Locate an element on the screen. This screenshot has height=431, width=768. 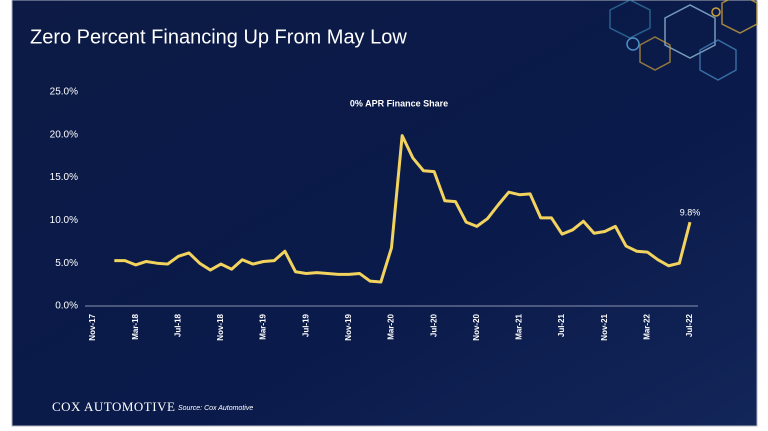
x-tick-label: Jul-20 is located at coordinates (433, 325).